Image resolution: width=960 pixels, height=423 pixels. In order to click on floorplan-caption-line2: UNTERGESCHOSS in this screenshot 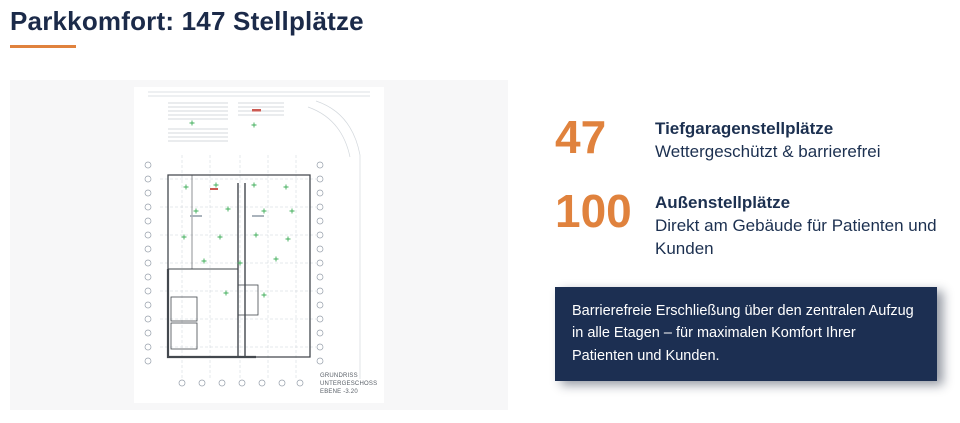, I will do `click(349, 384)`.